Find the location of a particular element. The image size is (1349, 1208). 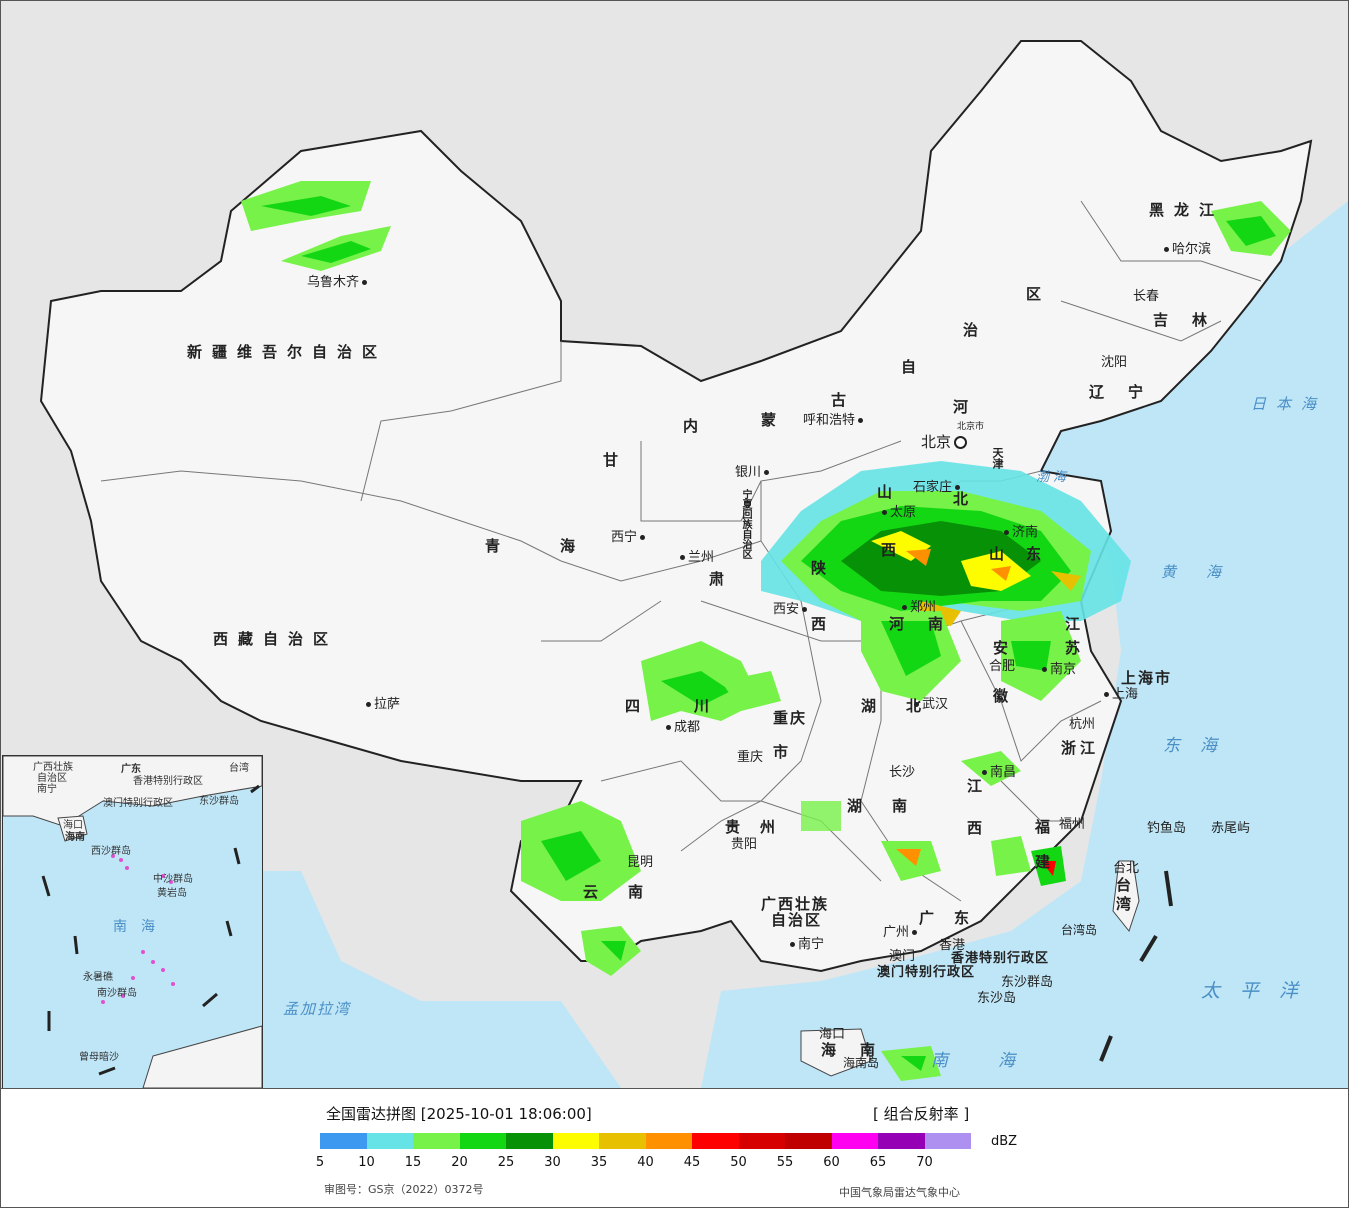

province-gansu-2: 肃 is located at coordinates (722, 579).